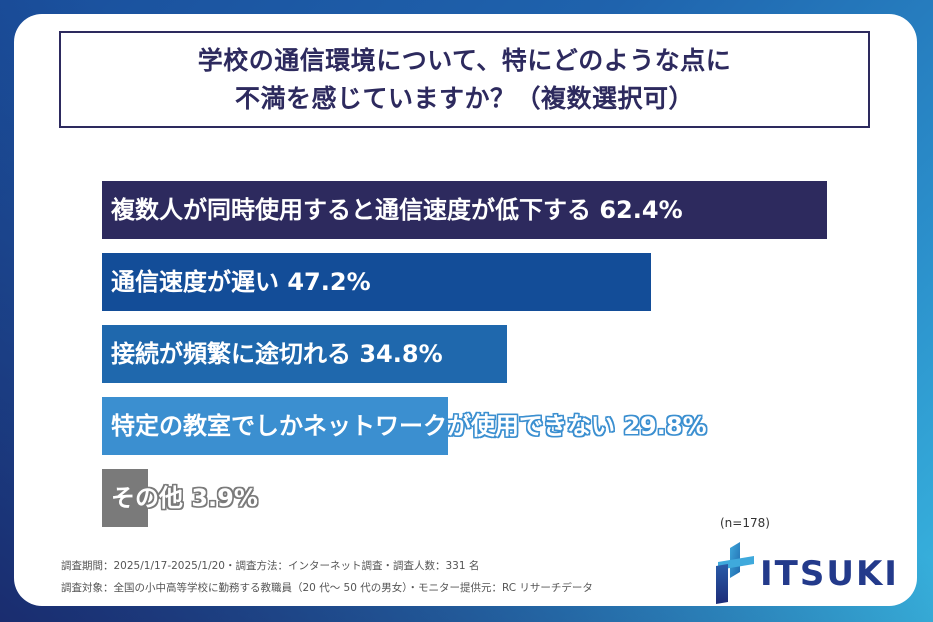 The image size is (933, 622). I want to click on itsuki-logo: ITSUKI, so click(799, 573).